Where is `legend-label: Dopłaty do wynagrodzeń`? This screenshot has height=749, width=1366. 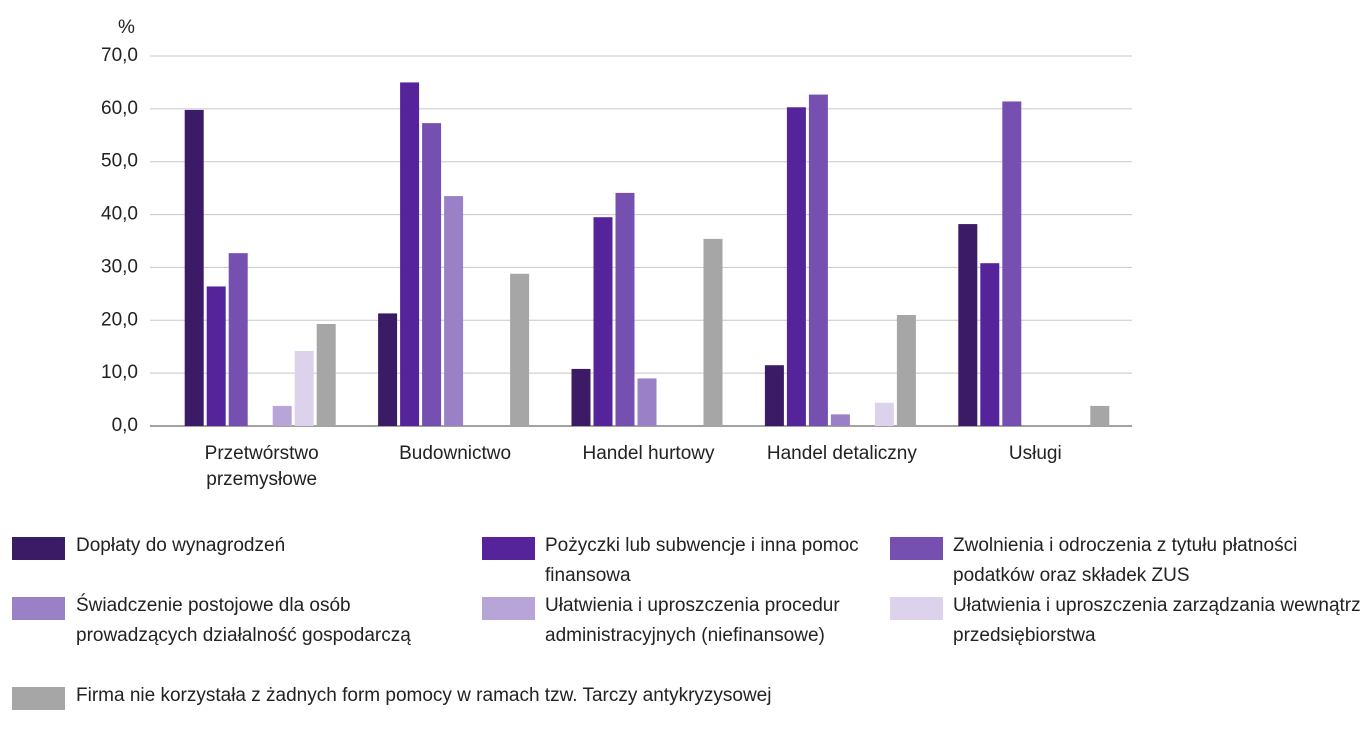
legend-label: Dopłaty do wynagrodzeń is located at coordinates (181, 545).